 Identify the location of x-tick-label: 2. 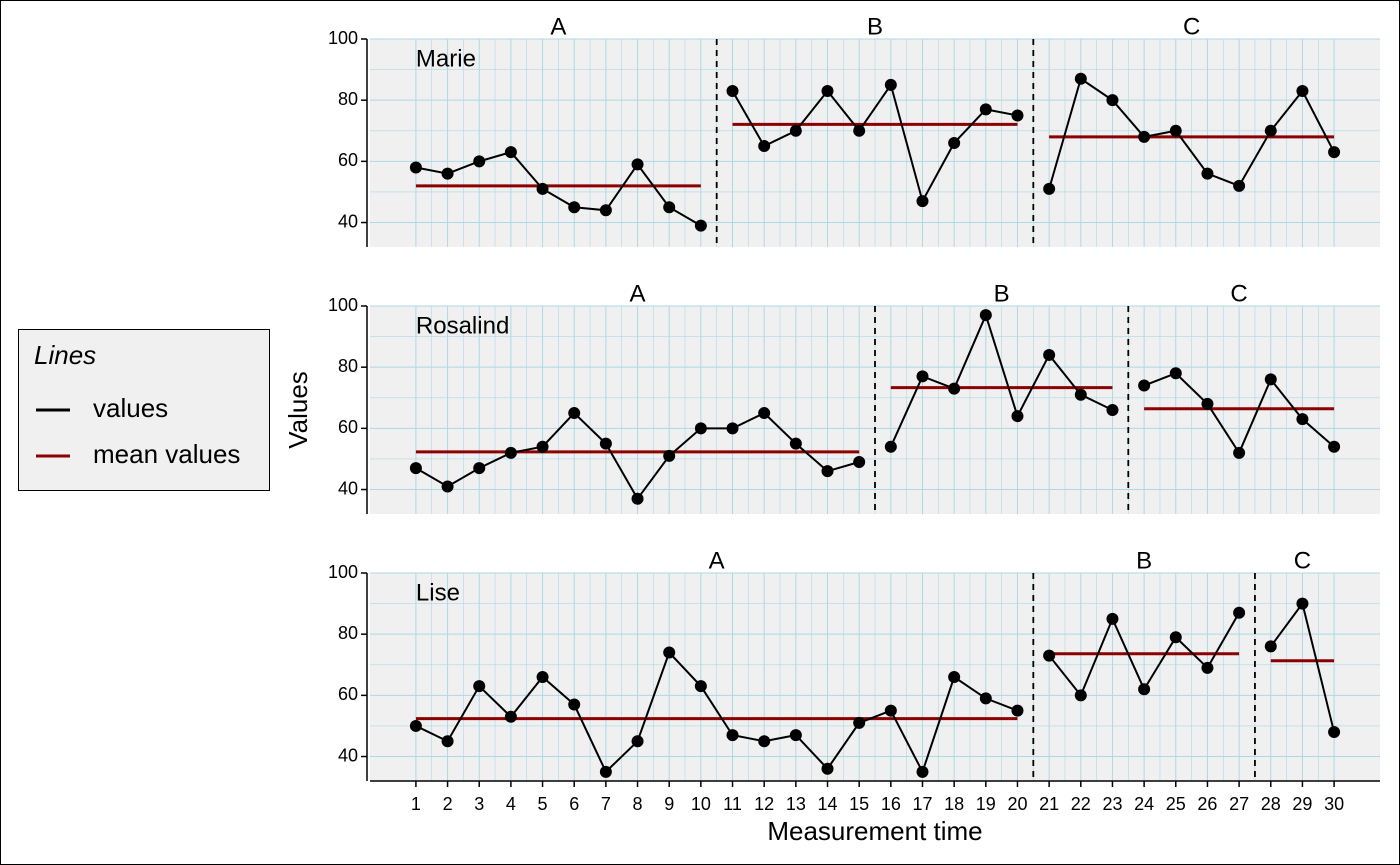
(448, 804).